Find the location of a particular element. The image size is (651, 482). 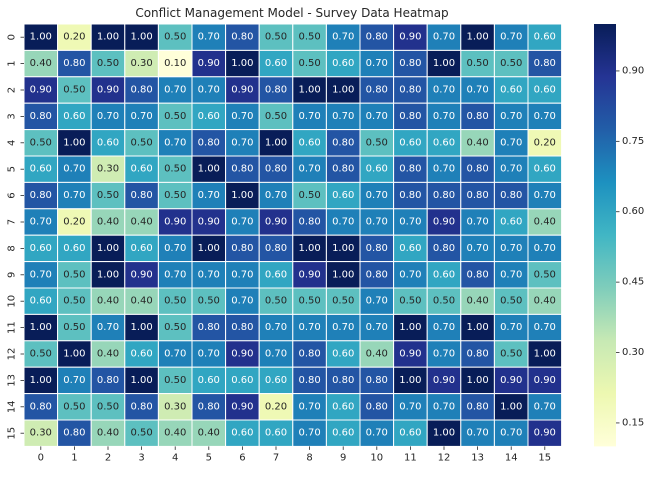

colorbar is located at coordinates (605, 235).